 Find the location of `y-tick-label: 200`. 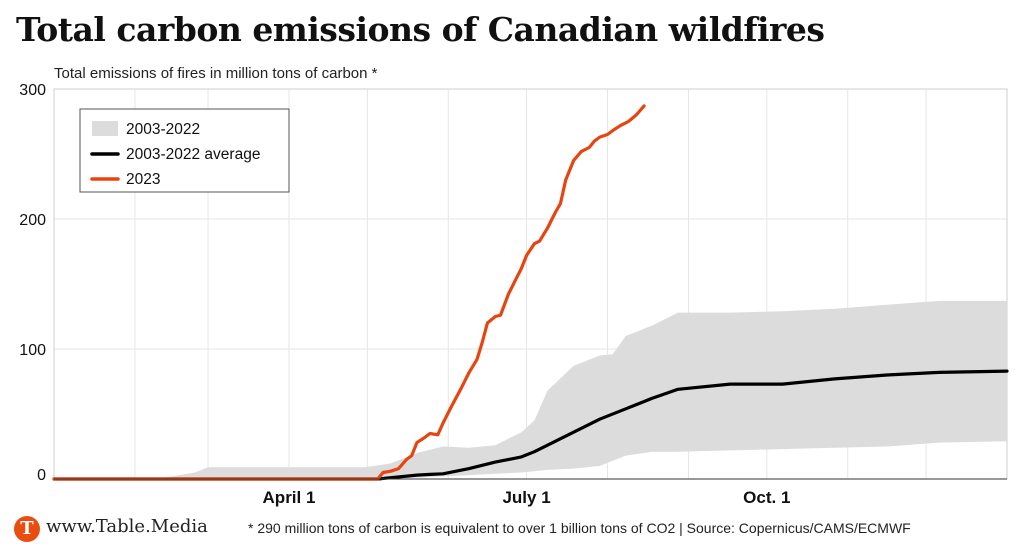

y-tick-label: 200 is located at coordinates (32, 220).